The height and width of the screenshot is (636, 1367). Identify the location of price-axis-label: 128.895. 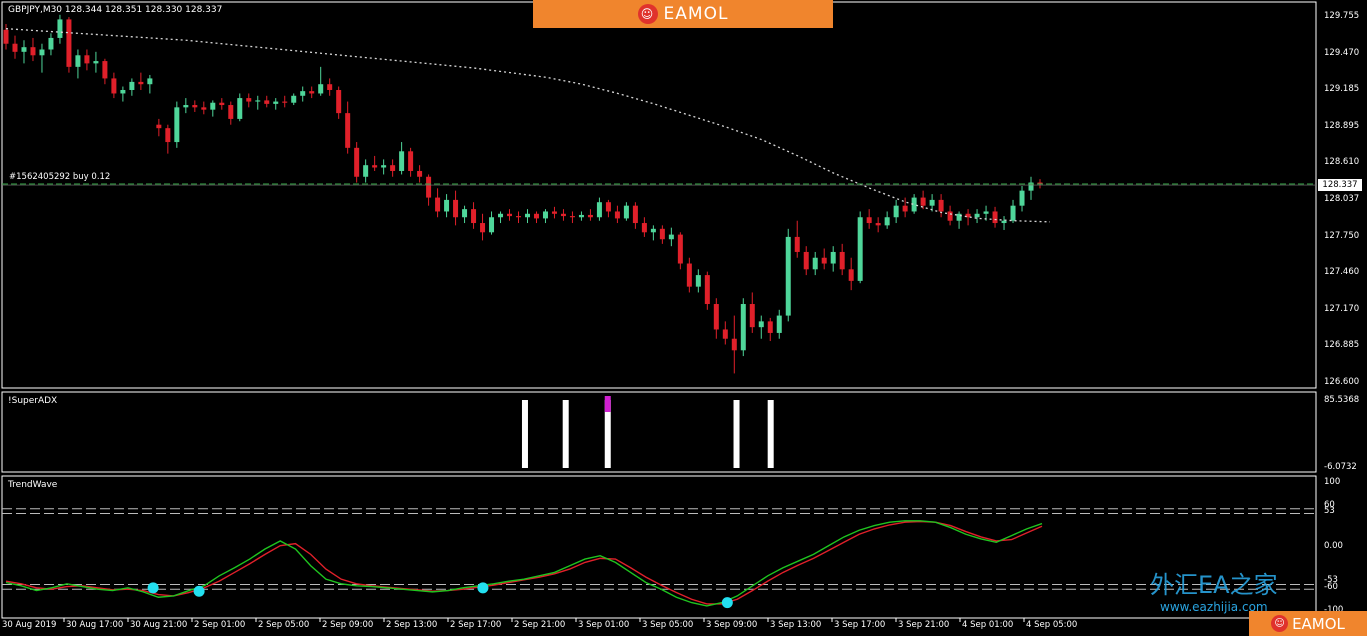
(1342, 125).